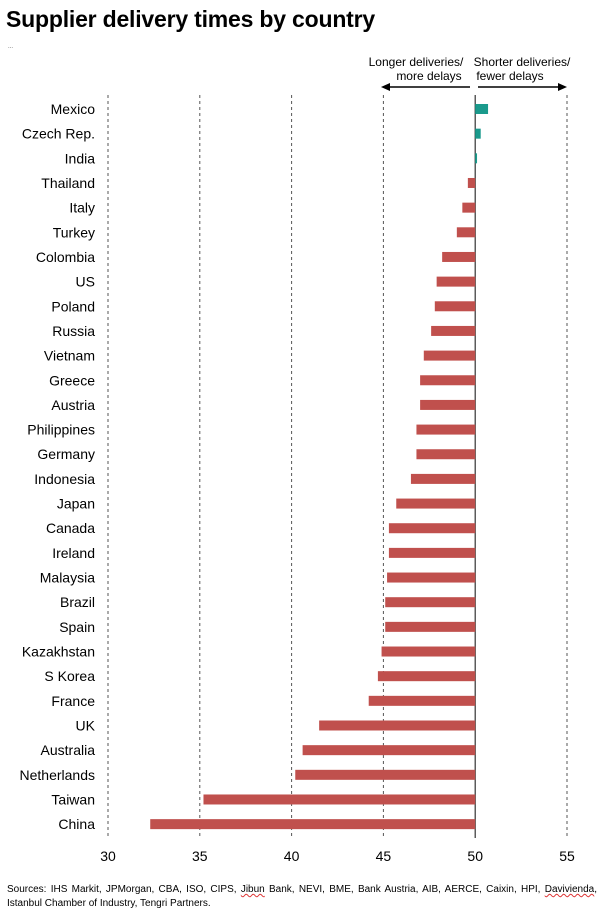  I want to click on category-label: Kazakhstan, so click(58, 652).